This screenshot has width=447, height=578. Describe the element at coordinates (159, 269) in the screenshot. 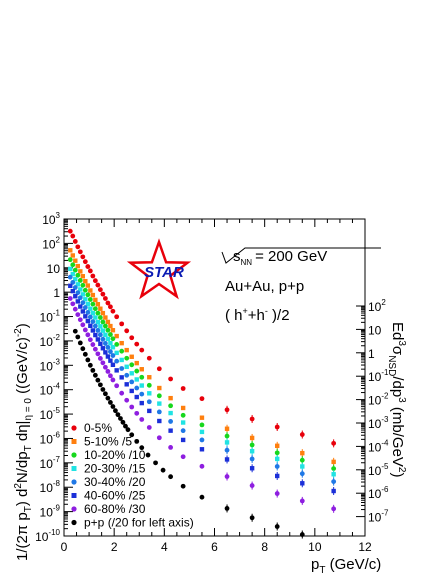

I see `star-shape` at that location.